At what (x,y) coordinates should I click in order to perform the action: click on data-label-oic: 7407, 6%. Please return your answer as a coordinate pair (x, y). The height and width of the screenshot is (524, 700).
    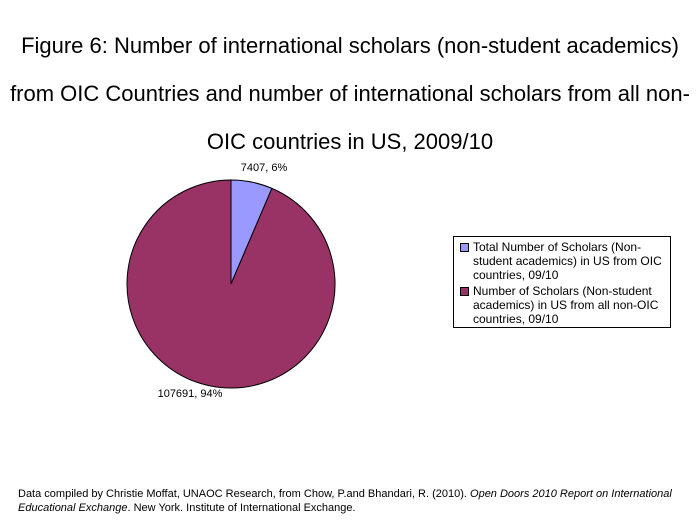
    Looking at the image, I should click on (264, 168).